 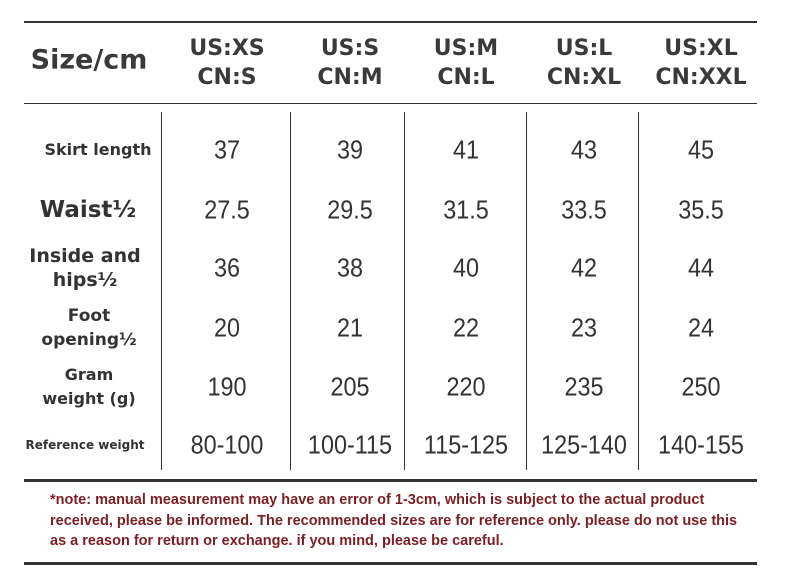 What do you see at coordinates (88, 328) in the screenshot?
I see `row-label: Foot opening½` at bounding box center [88, 328].